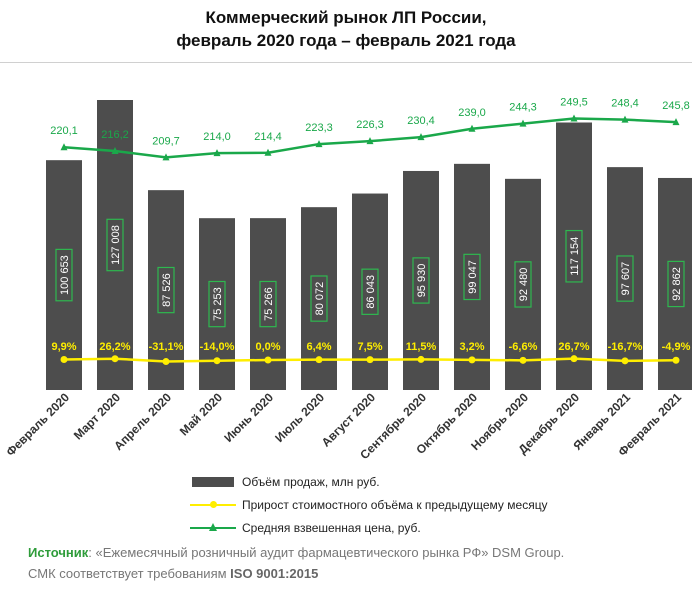  Describe the element at coordinates (471, 347) in the screenshot. I see `growth-label-9: 3,2%` at that location.